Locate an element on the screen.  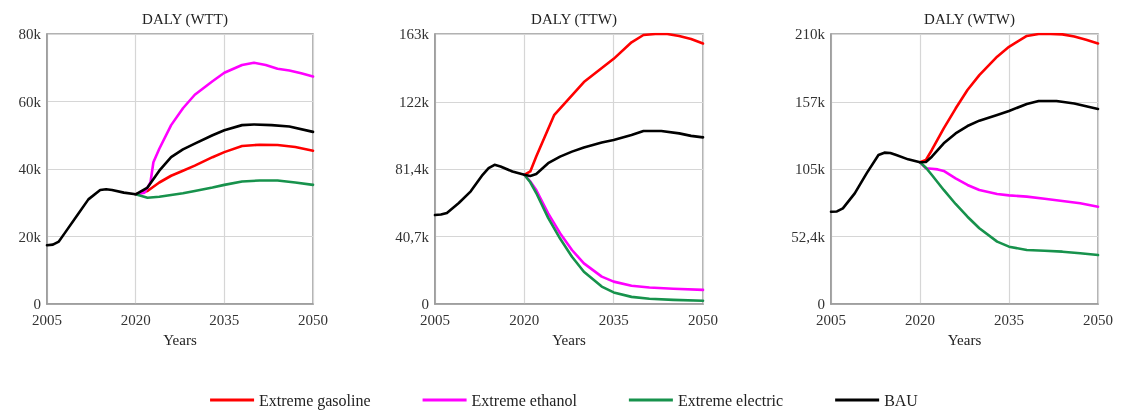
y-tick-label: 60k is located at coordinates (30, 101).